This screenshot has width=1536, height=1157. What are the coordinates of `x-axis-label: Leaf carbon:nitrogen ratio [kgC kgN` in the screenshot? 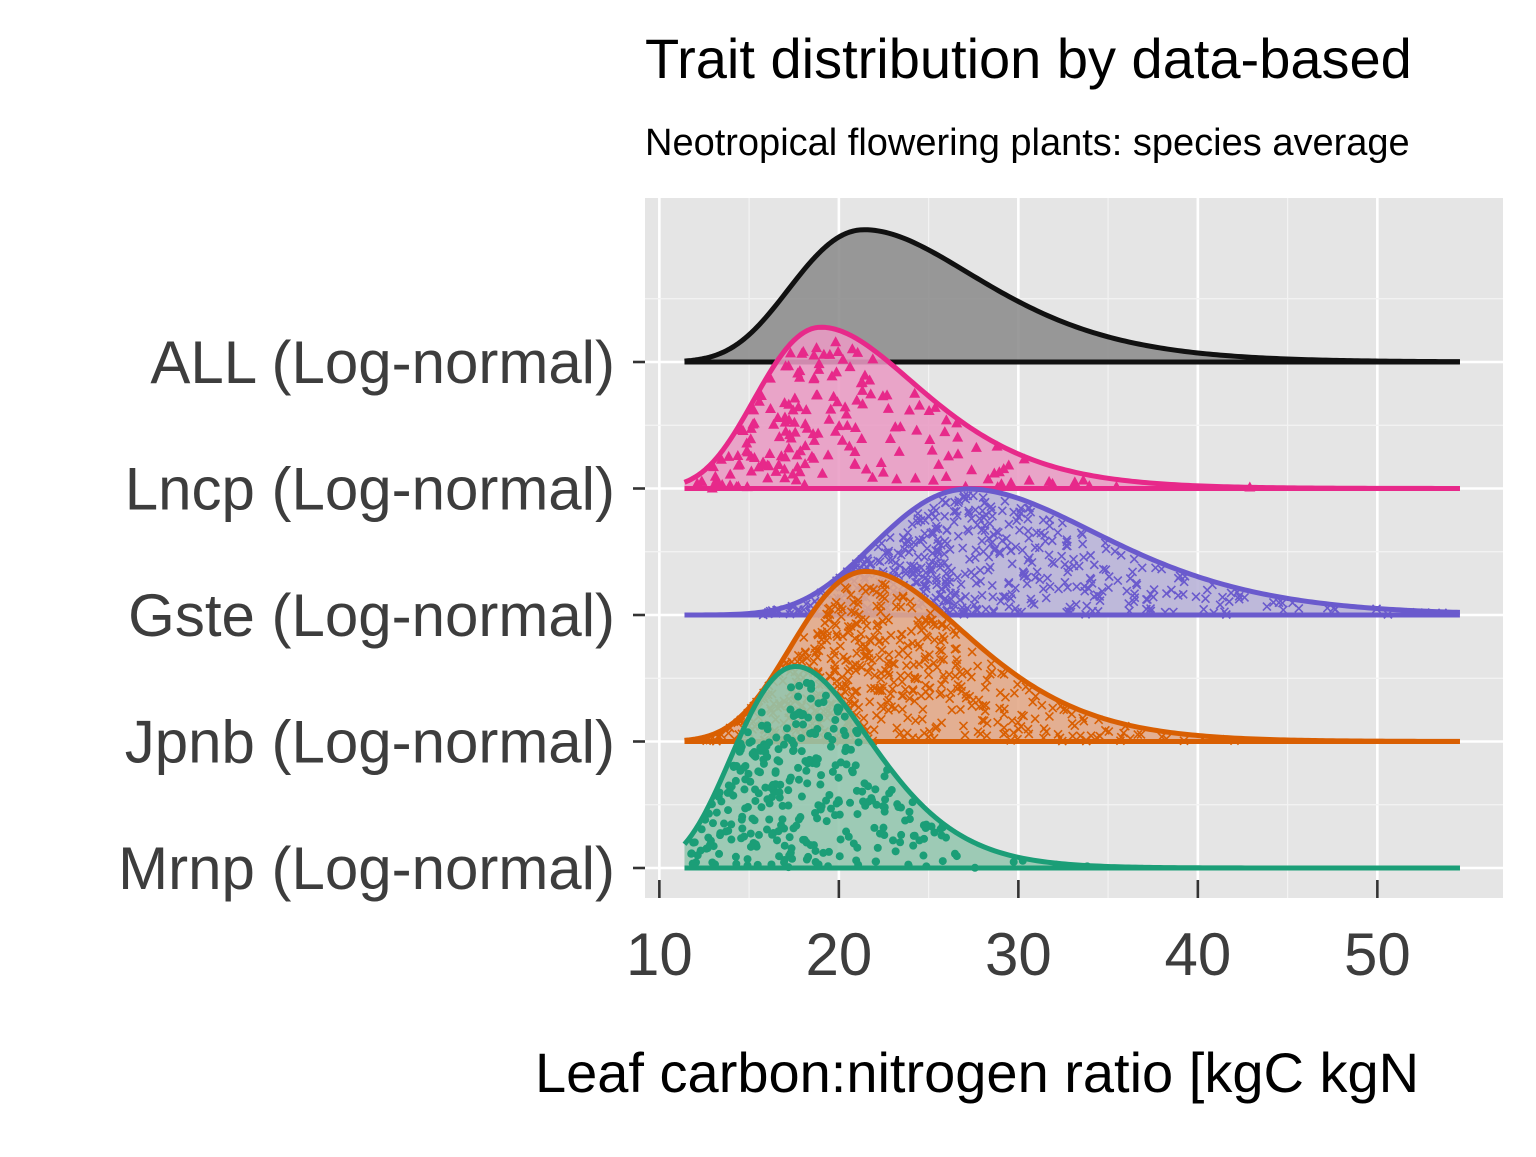 It's located at (977, 1072).